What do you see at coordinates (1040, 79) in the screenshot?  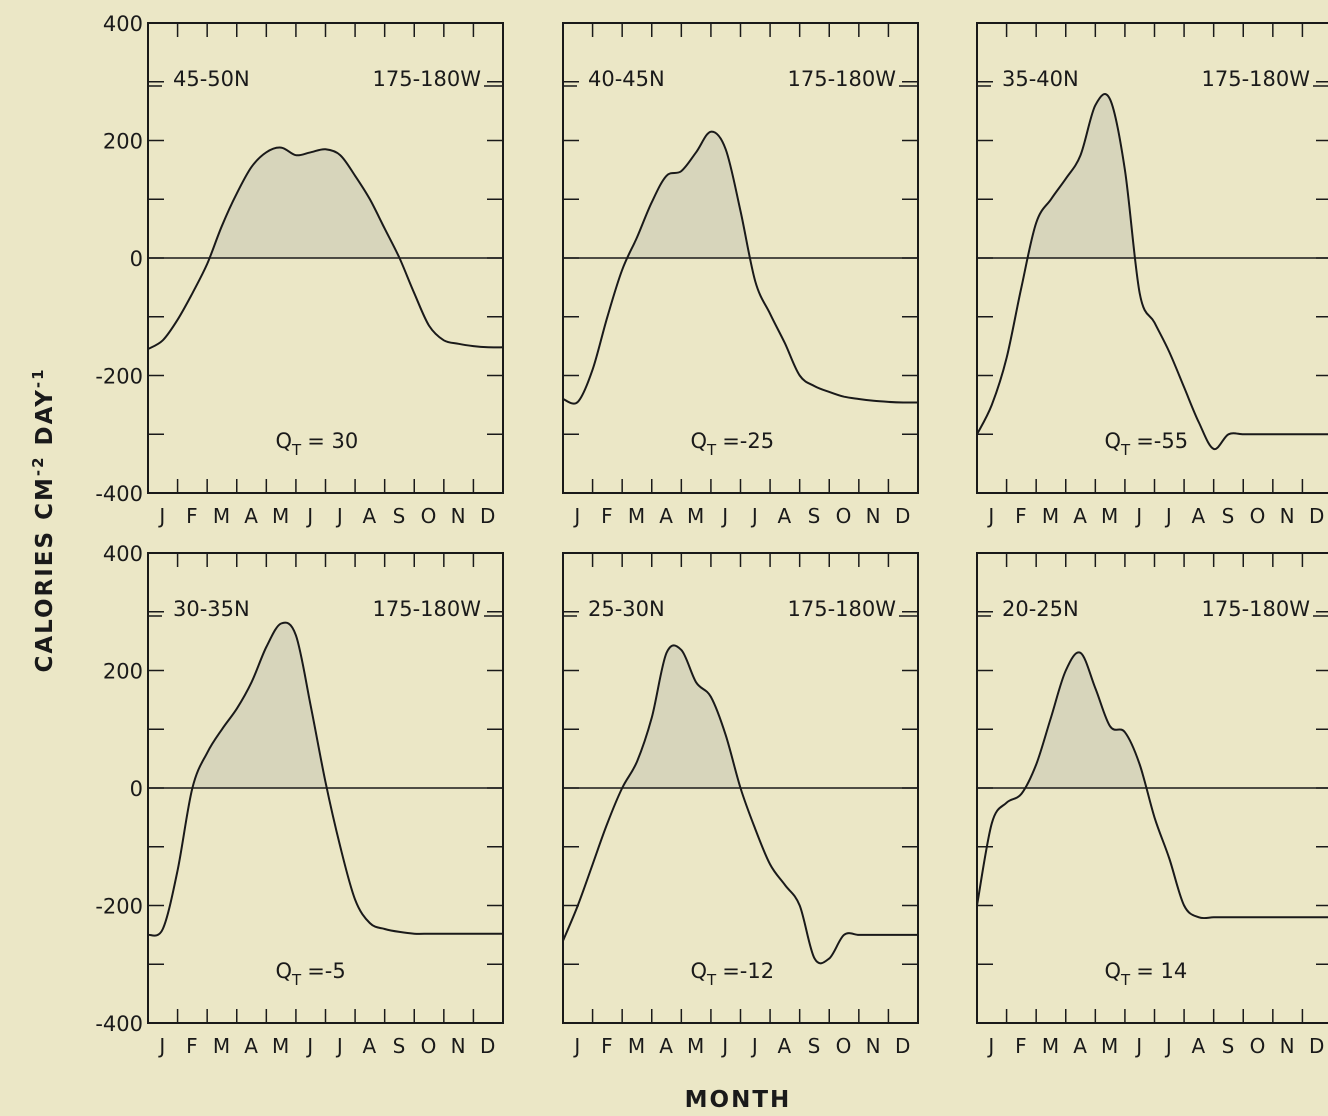 I see `latitude-label: 35-40N` at bounding box center [1040, 79].